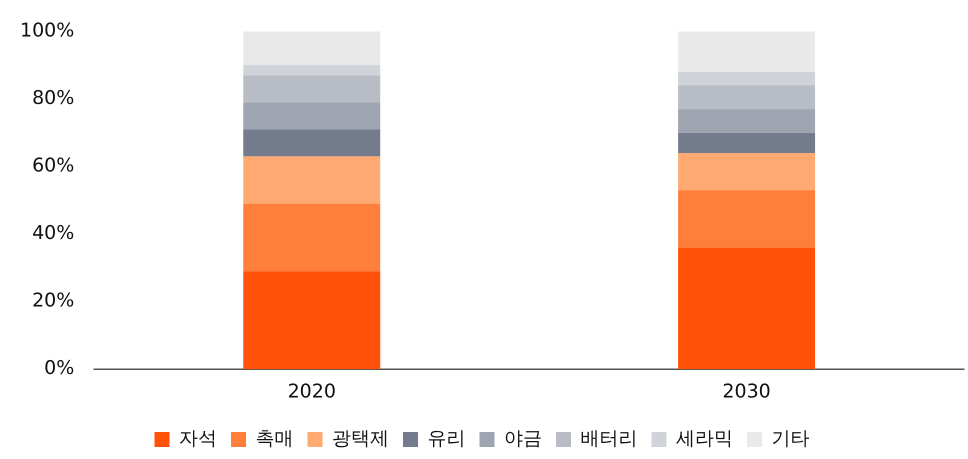 The height and width of the screenshot is (459, 968). Describe the element at coordinates (447, 438) in the screenshot. I see `legend-label: 유리` at that location.